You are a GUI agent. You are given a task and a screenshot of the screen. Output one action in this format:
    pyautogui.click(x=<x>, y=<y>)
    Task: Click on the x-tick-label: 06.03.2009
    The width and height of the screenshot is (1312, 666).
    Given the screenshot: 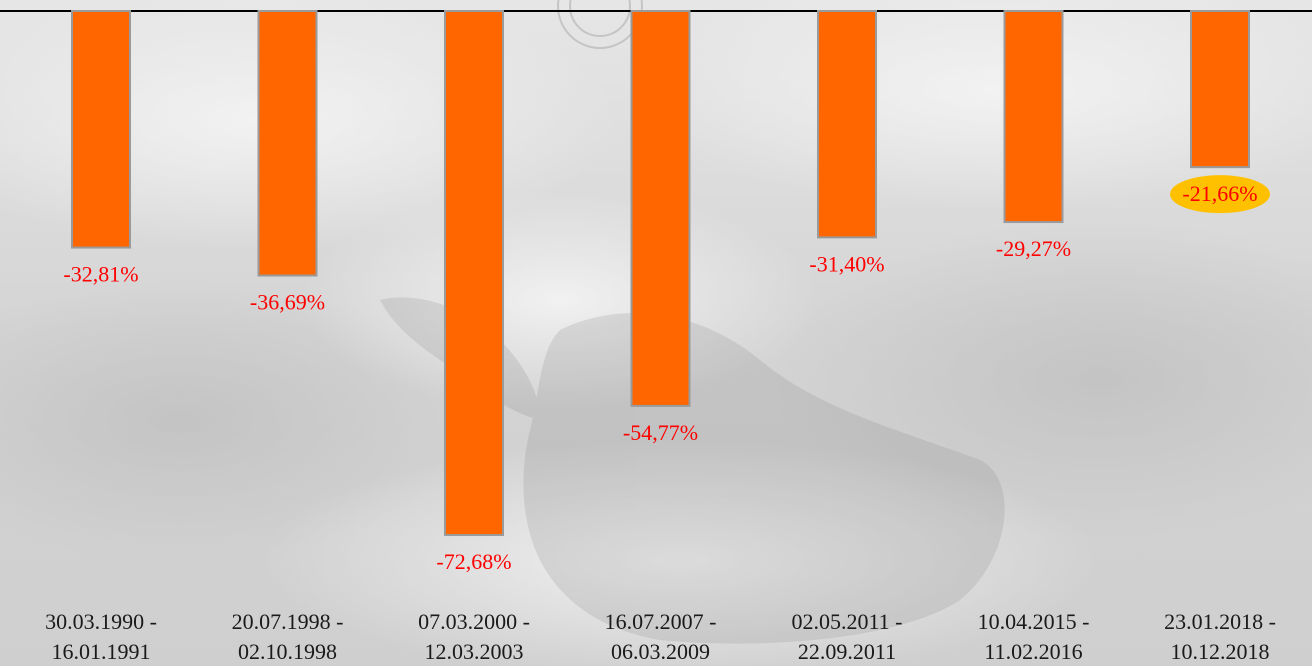 What is the action you would take?
    pyautogui.click(x=660, y=651)
    